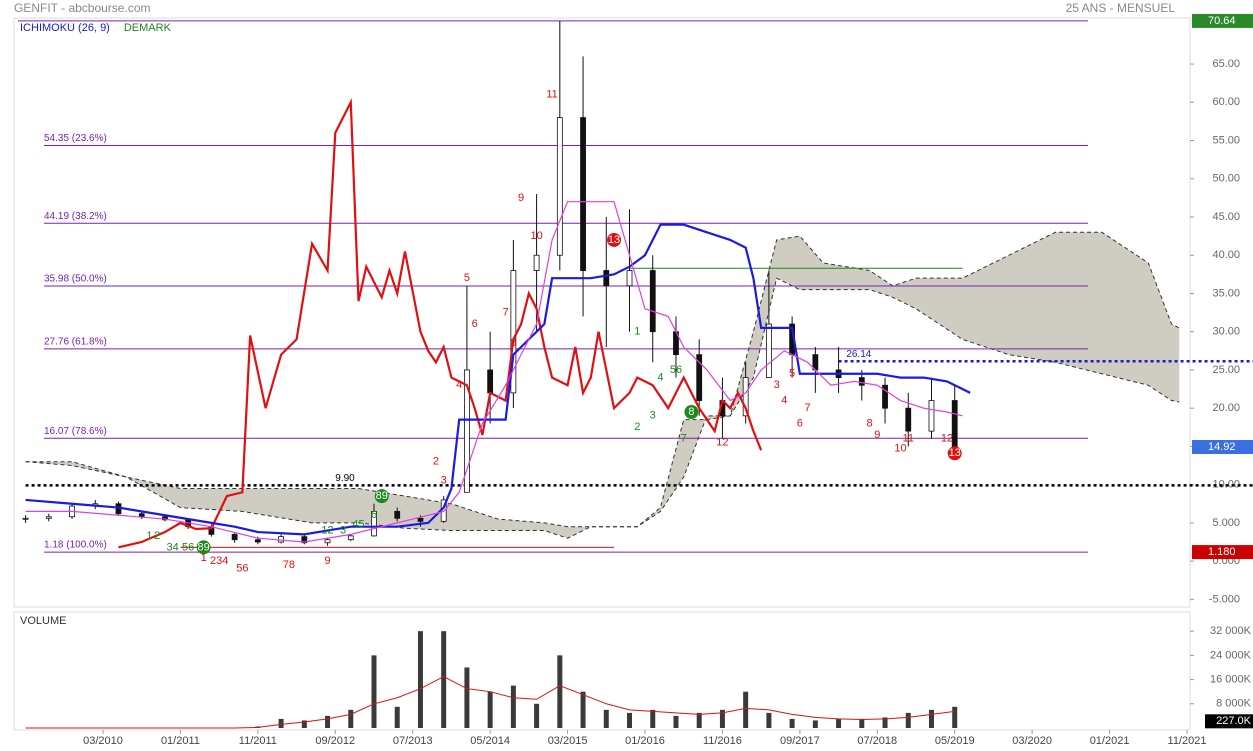 The height and width of the screenshot is (751, 1253). What do you see at coordinates (75, 341) in the screenshot?
I see `fib-label: 27.76 (61.8%)` at bounding box center [75, 341].